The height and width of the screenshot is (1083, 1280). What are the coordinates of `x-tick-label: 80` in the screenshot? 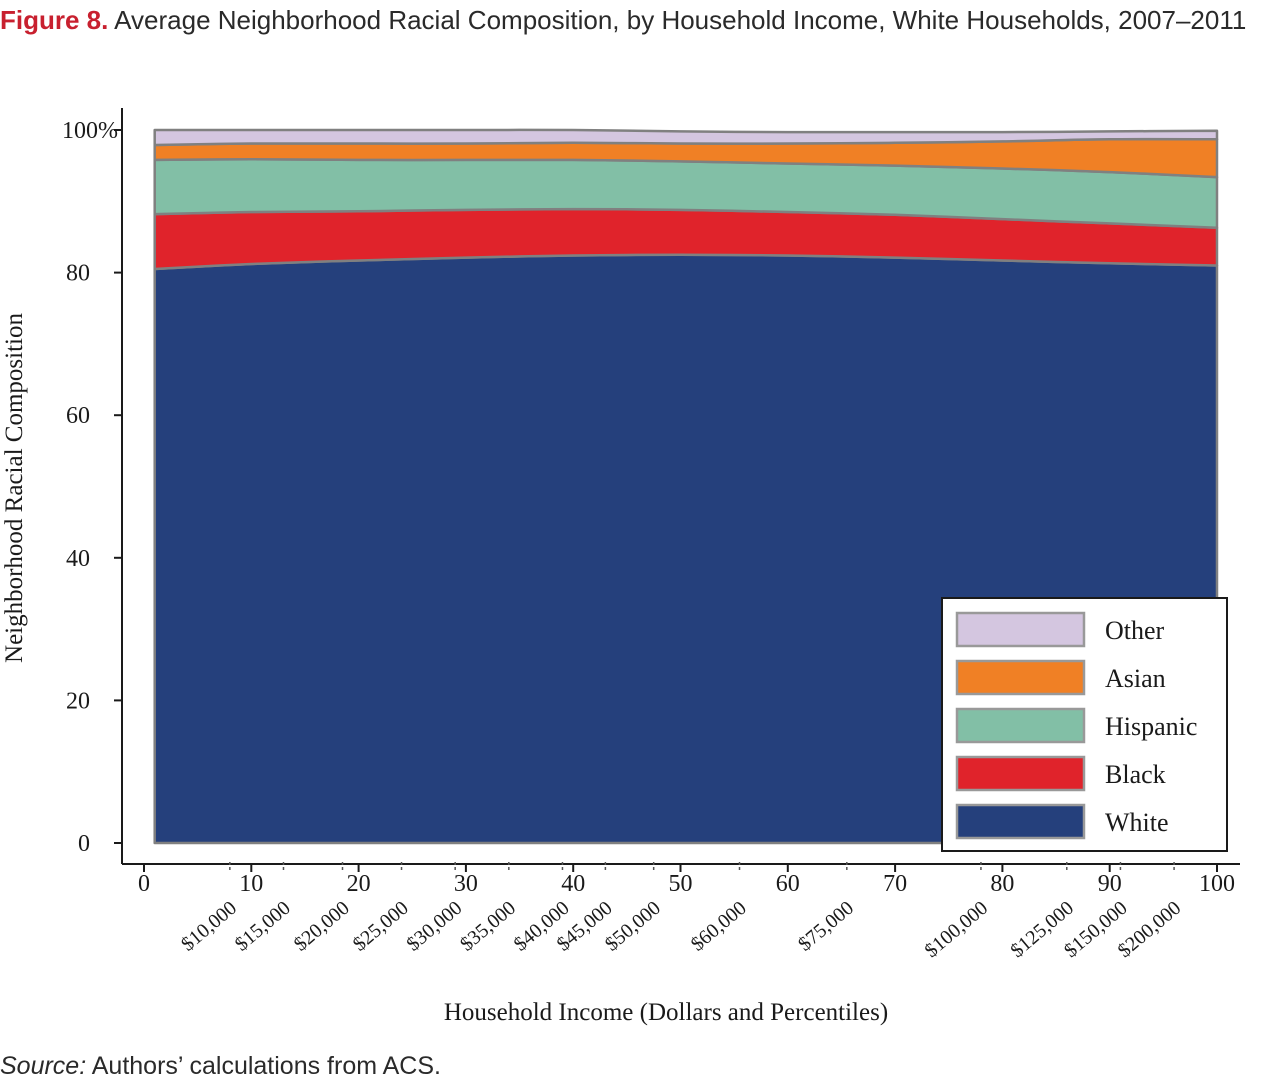 It's located at (1002, 884).